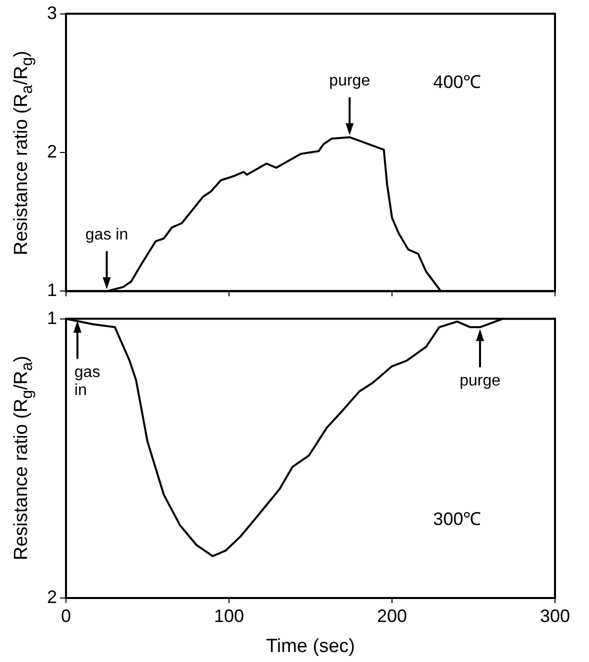 The height and width of the screenshot is (662, 589). I want to click on x-tick-label: 300, so click(555, 616).